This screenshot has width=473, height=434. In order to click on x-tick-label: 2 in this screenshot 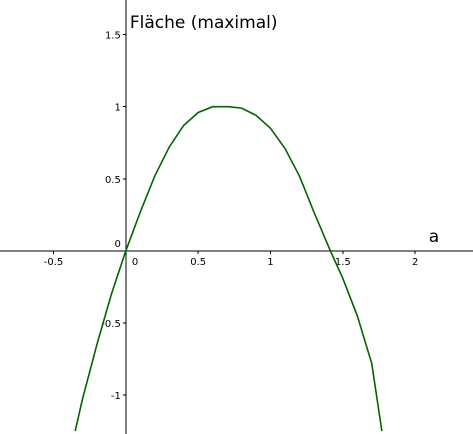, I will do `click(415, 262)`.